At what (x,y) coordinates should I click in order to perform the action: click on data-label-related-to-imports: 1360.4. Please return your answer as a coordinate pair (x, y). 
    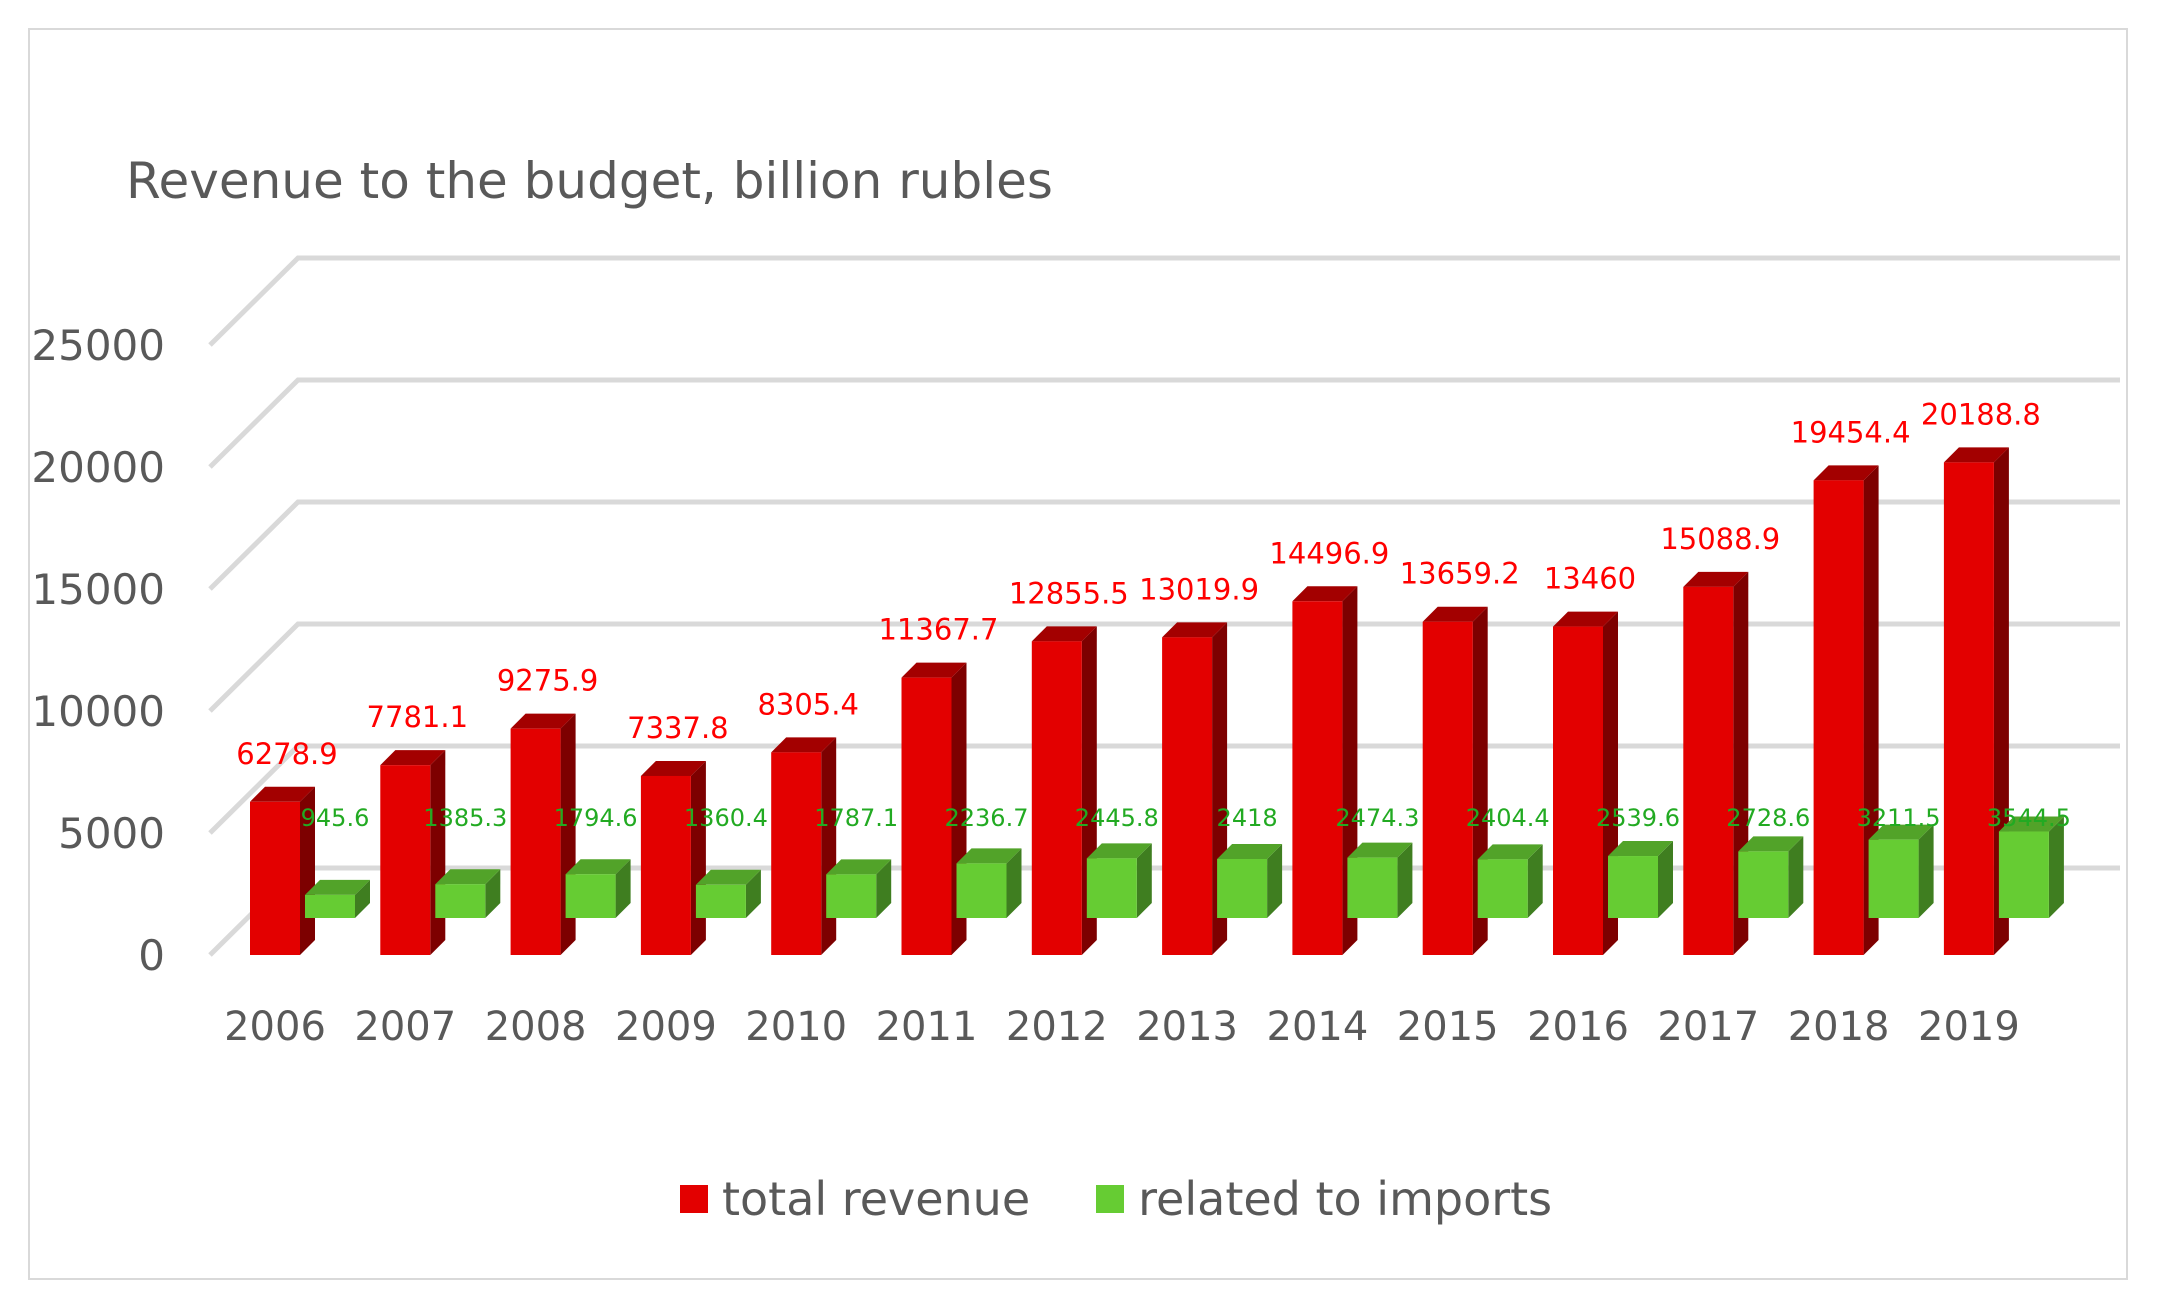
    Looking at the image, I should click on (726, 818).